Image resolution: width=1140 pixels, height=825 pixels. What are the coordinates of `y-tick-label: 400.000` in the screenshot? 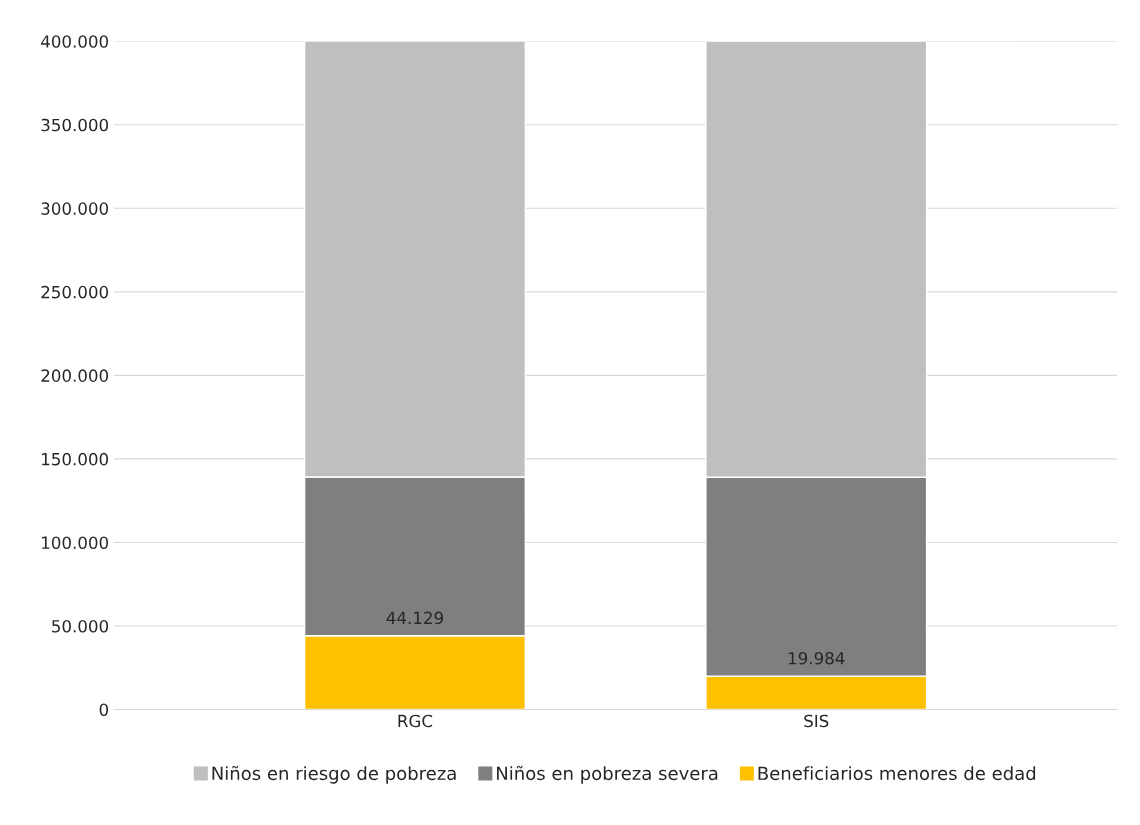 It's located at (75, 41).